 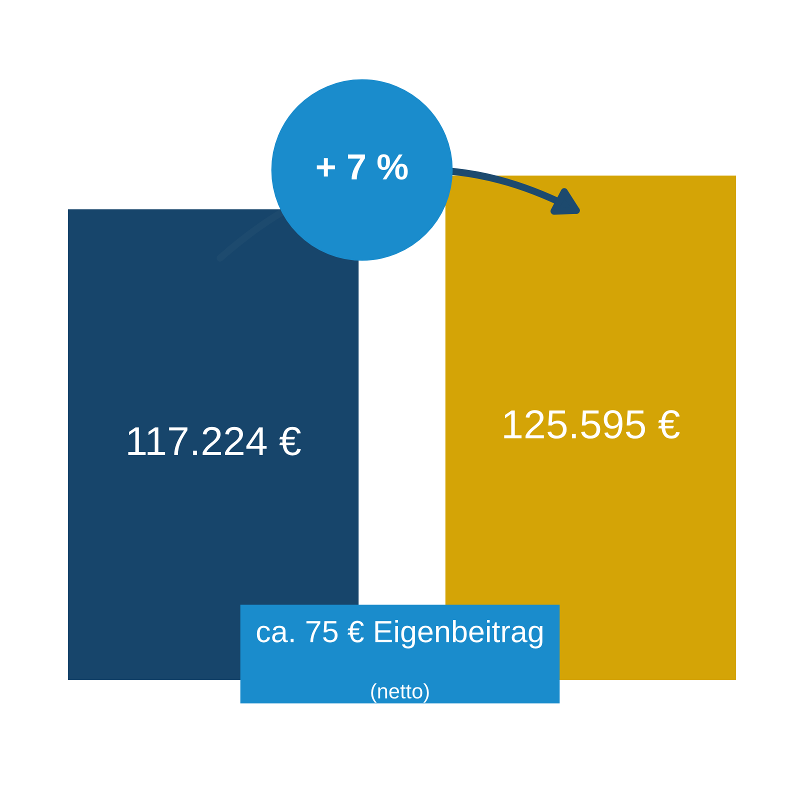 What do you see at coordinates (399, 634) in the screenshot?
I see `annotation: ca. 75 € Eigenbeitrag` at bounding box center [399, 634].